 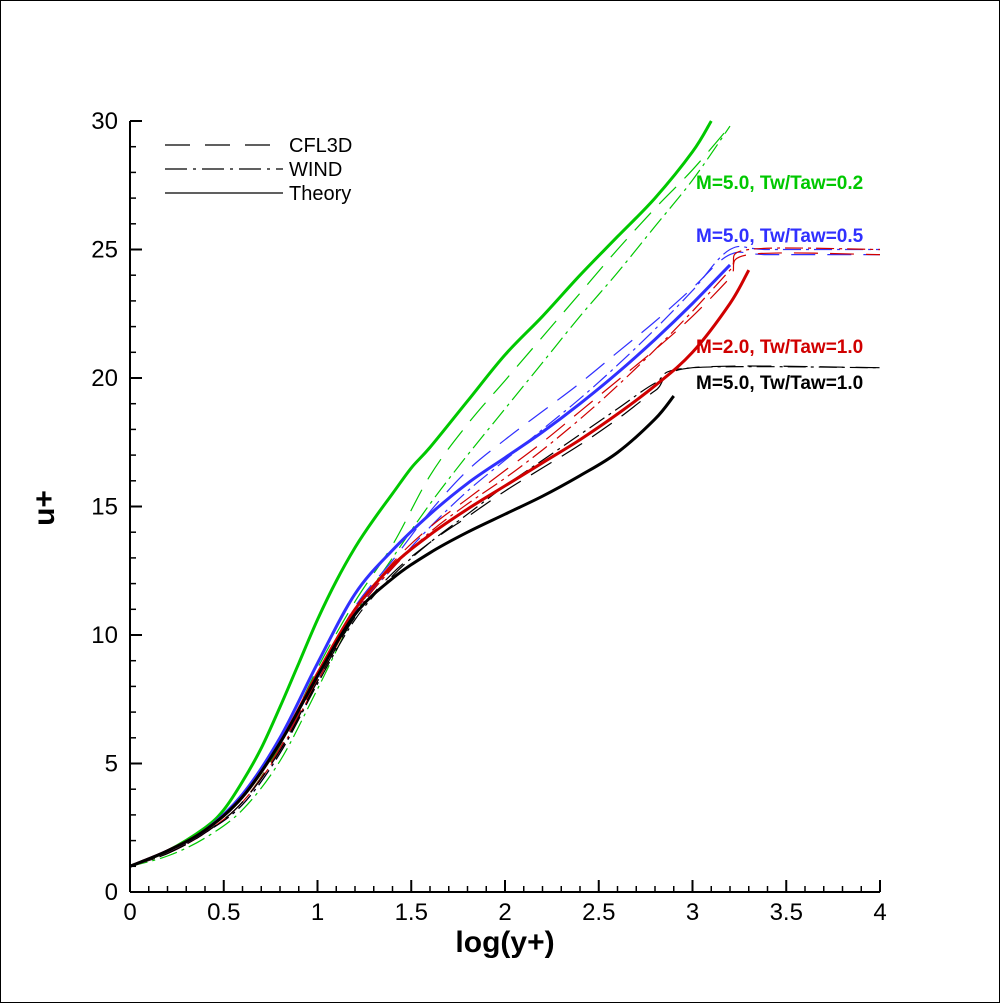 What do you see at coordinates (104, 250) in the screenshot?
I see `y-tick-label: 25` at bounding box center [104, 250].